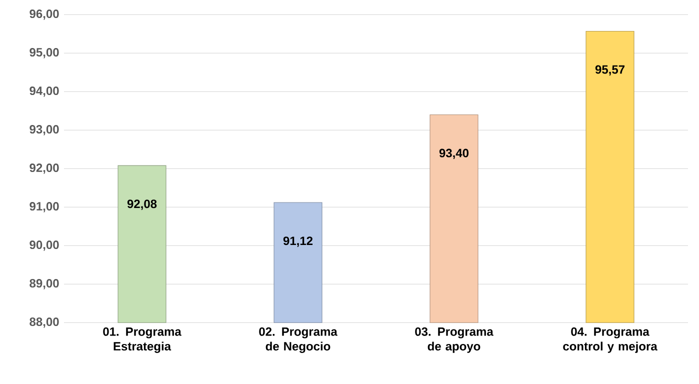 The height and width of the screenshot is (384, 699). Describe the element at coordinates (44, 169) in the screenshot. I see `y-tick-label: 92,00` at that location.